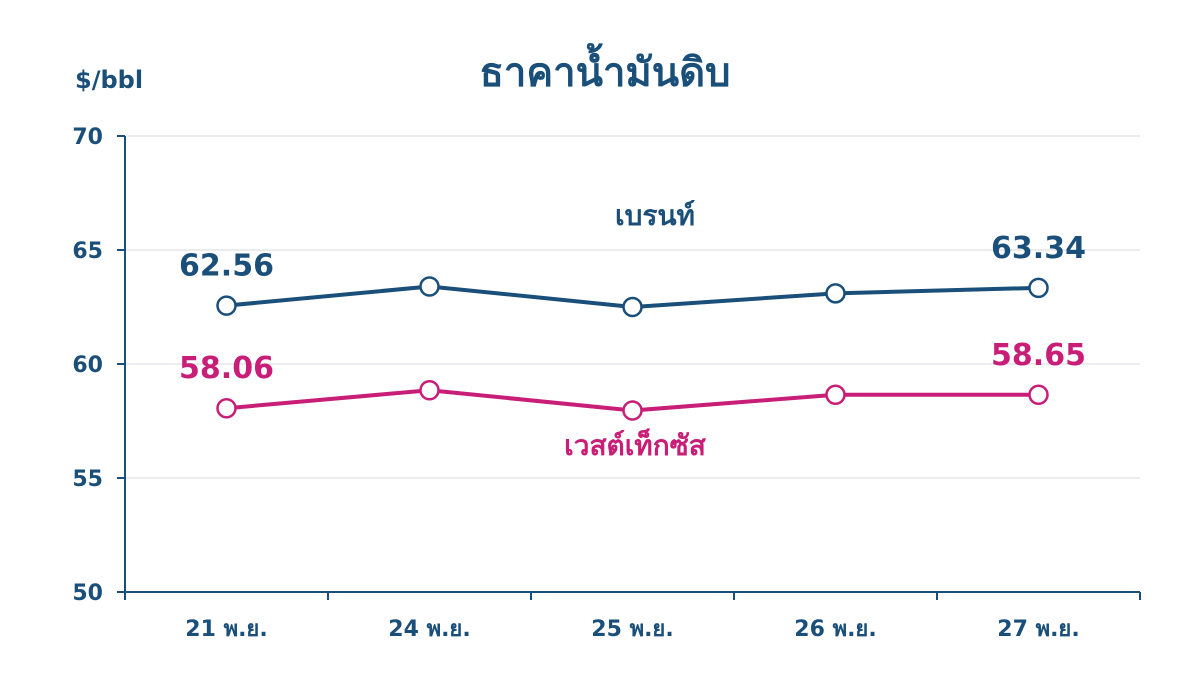 This screenshot has height=678, width=1200. What do you see at coordinates (605, 69) in the screenshot?
I see `chart-title: ธาคาน้ำมันดิบ` at bounding box center [605, 69].